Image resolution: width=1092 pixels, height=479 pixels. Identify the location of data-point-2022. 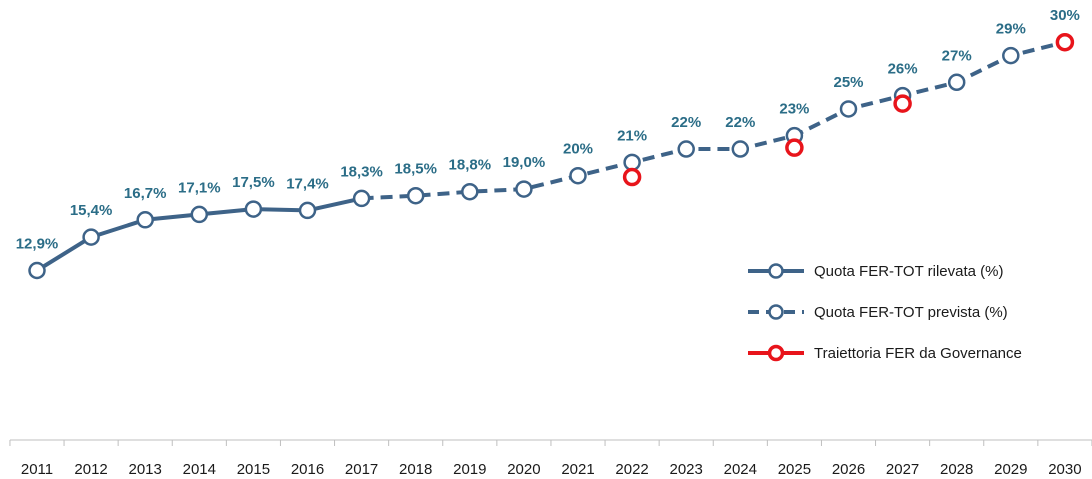
(632, 162).